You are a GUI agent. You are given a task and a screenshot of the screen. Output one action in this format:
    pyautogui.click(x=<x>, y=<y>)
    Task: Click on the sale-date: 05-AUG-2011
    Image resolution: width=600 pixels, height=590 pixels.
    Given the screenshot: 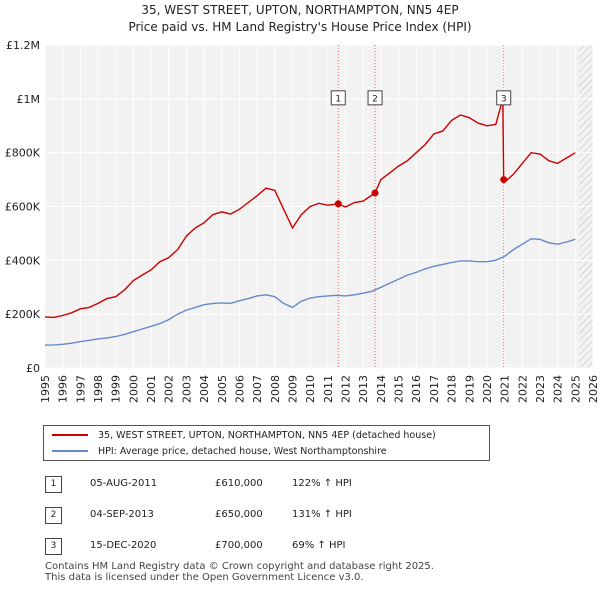 What is the action you would take?
    pyautogui.click(x=124, y=483)
    